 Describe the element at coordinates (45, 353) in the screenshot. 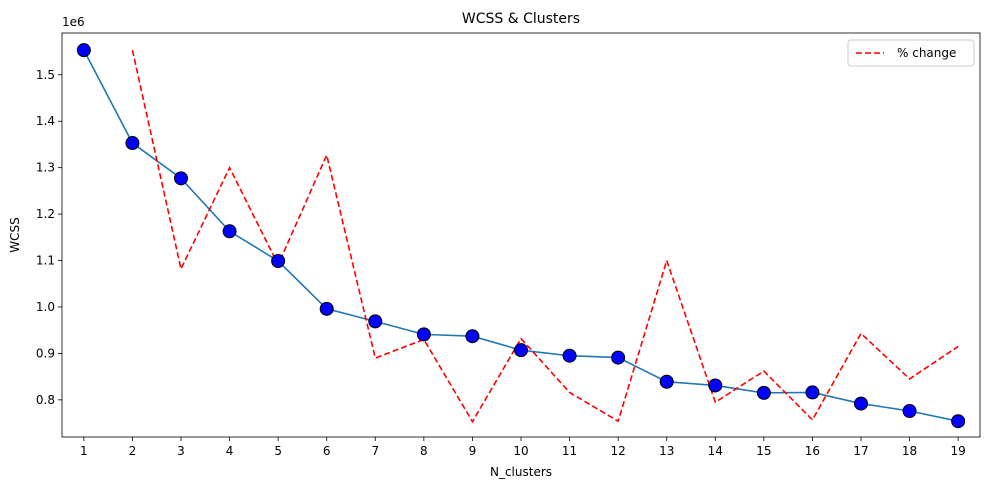

I see `y-tick-label: 0.9` at that location.